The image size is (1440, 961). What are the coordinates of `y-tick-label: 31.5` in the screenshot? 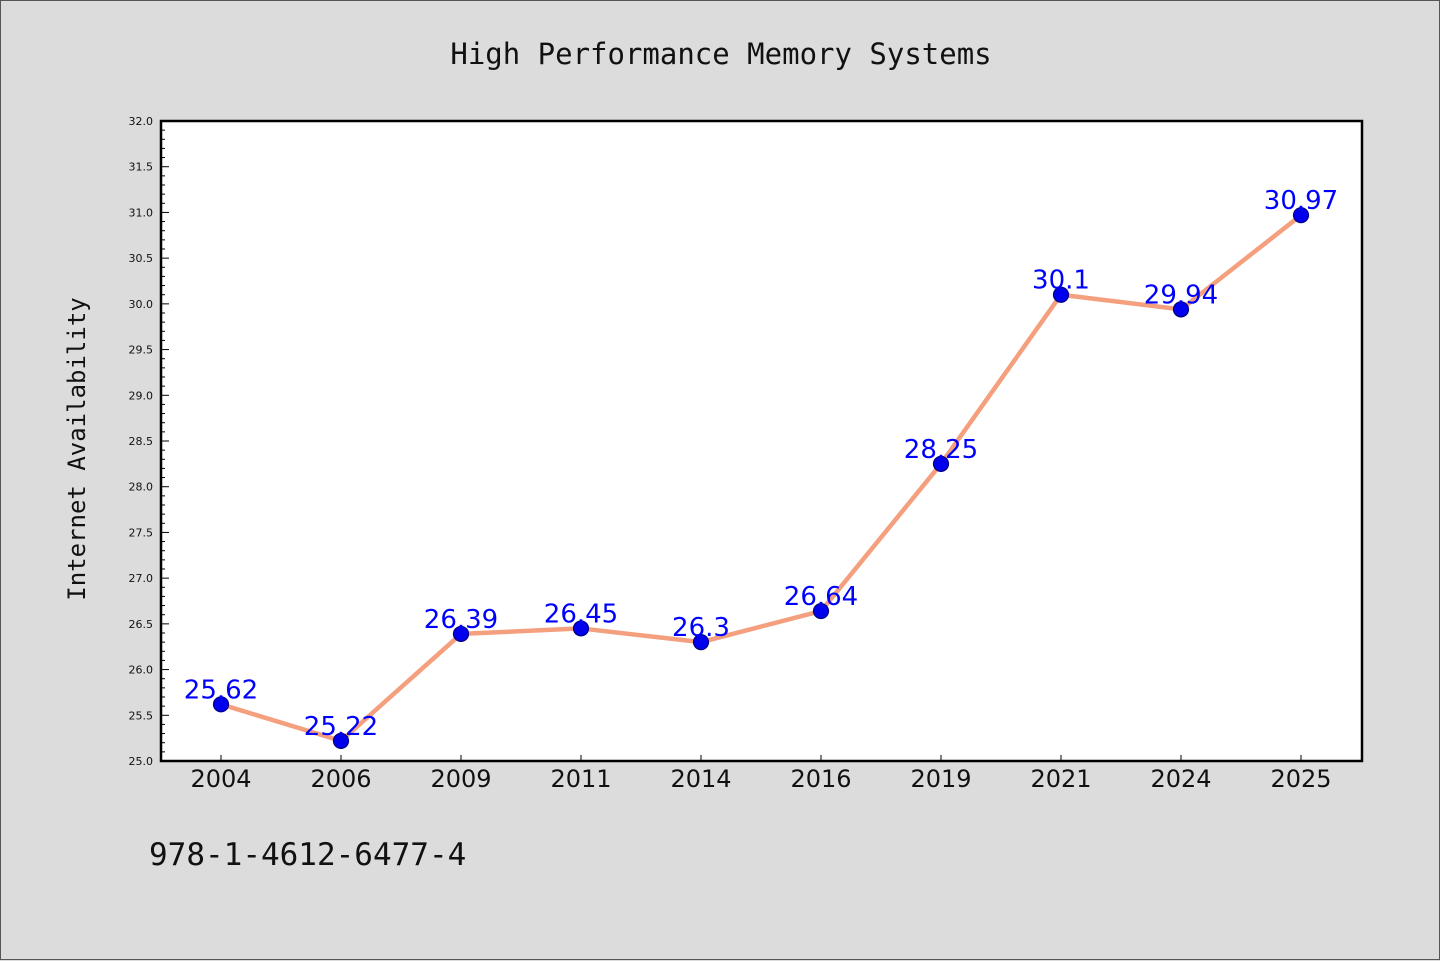 It's located at (141, 167).